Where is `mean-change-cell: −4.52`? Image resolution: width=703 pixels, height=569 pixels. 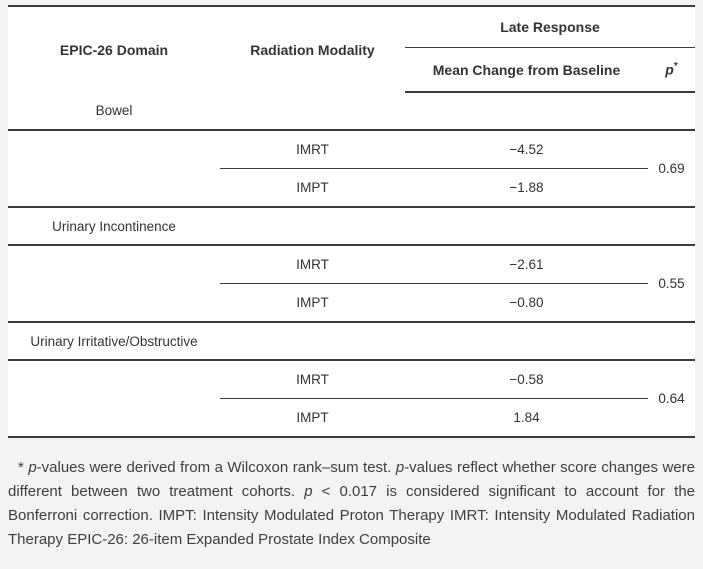 mean-change-cell: −4.52 is located at coordinates (526, 149).